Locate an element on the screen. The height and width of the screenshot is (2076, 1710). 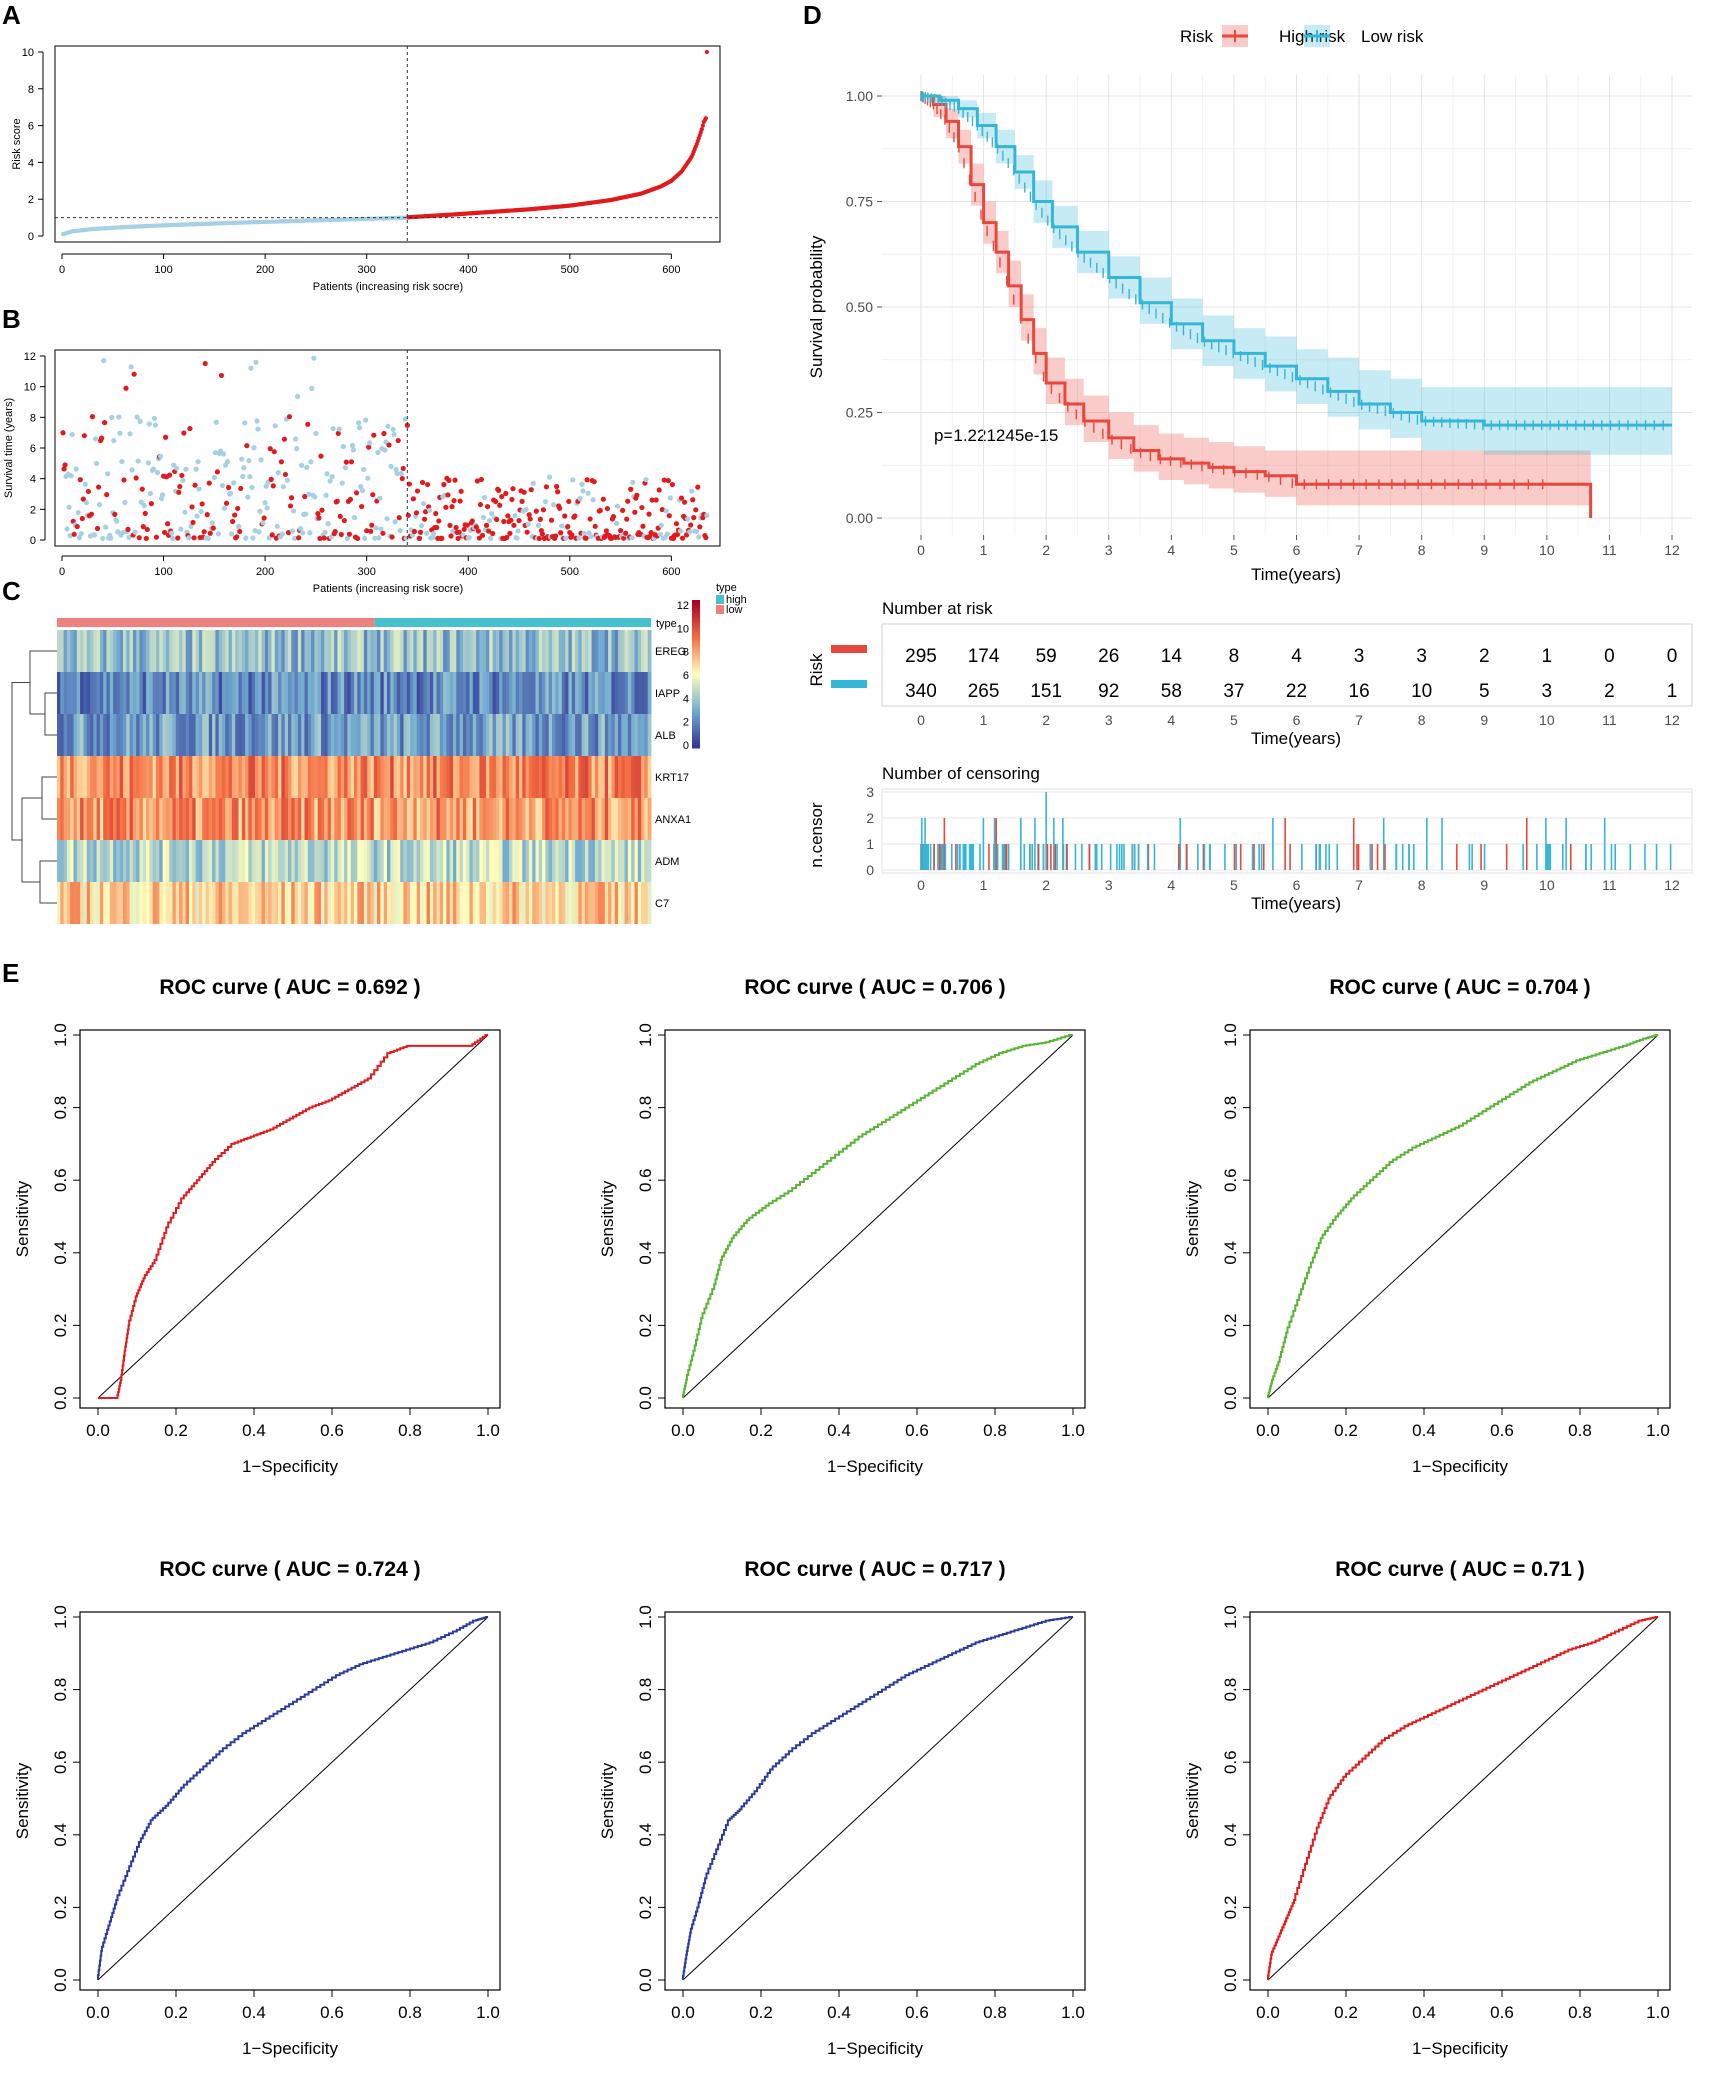
risk-table-value: 92 is located at coordinates (1108, 691).